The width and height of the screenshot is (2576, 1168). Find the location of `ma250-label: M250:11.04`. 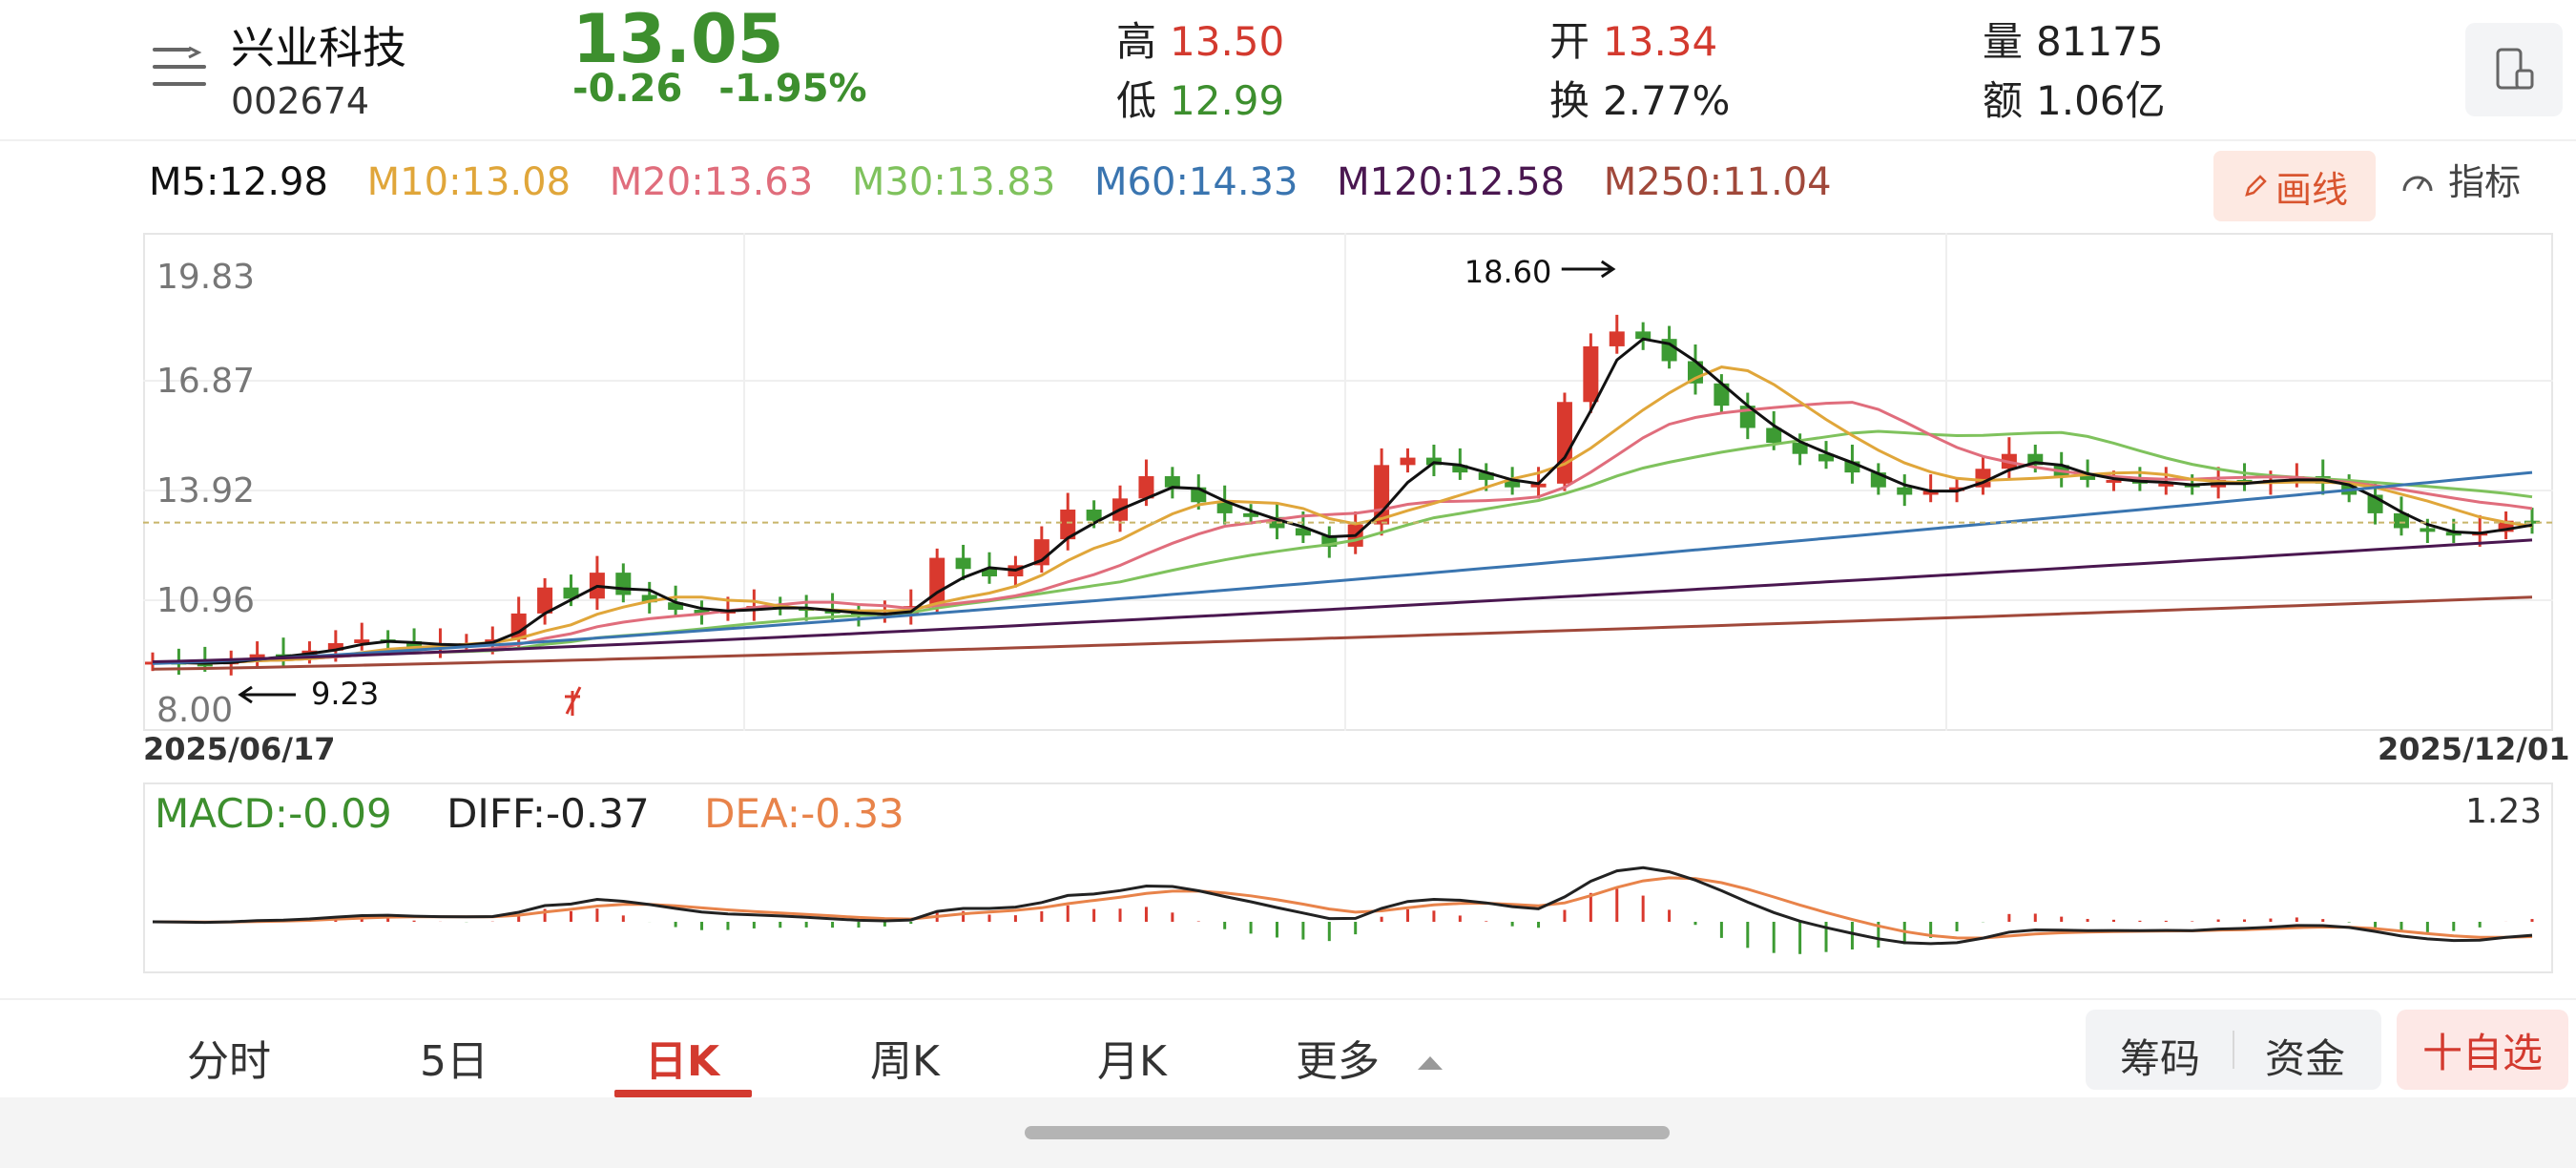

ma250-label: M250:11.04 is located at coordinates (1717, 182).